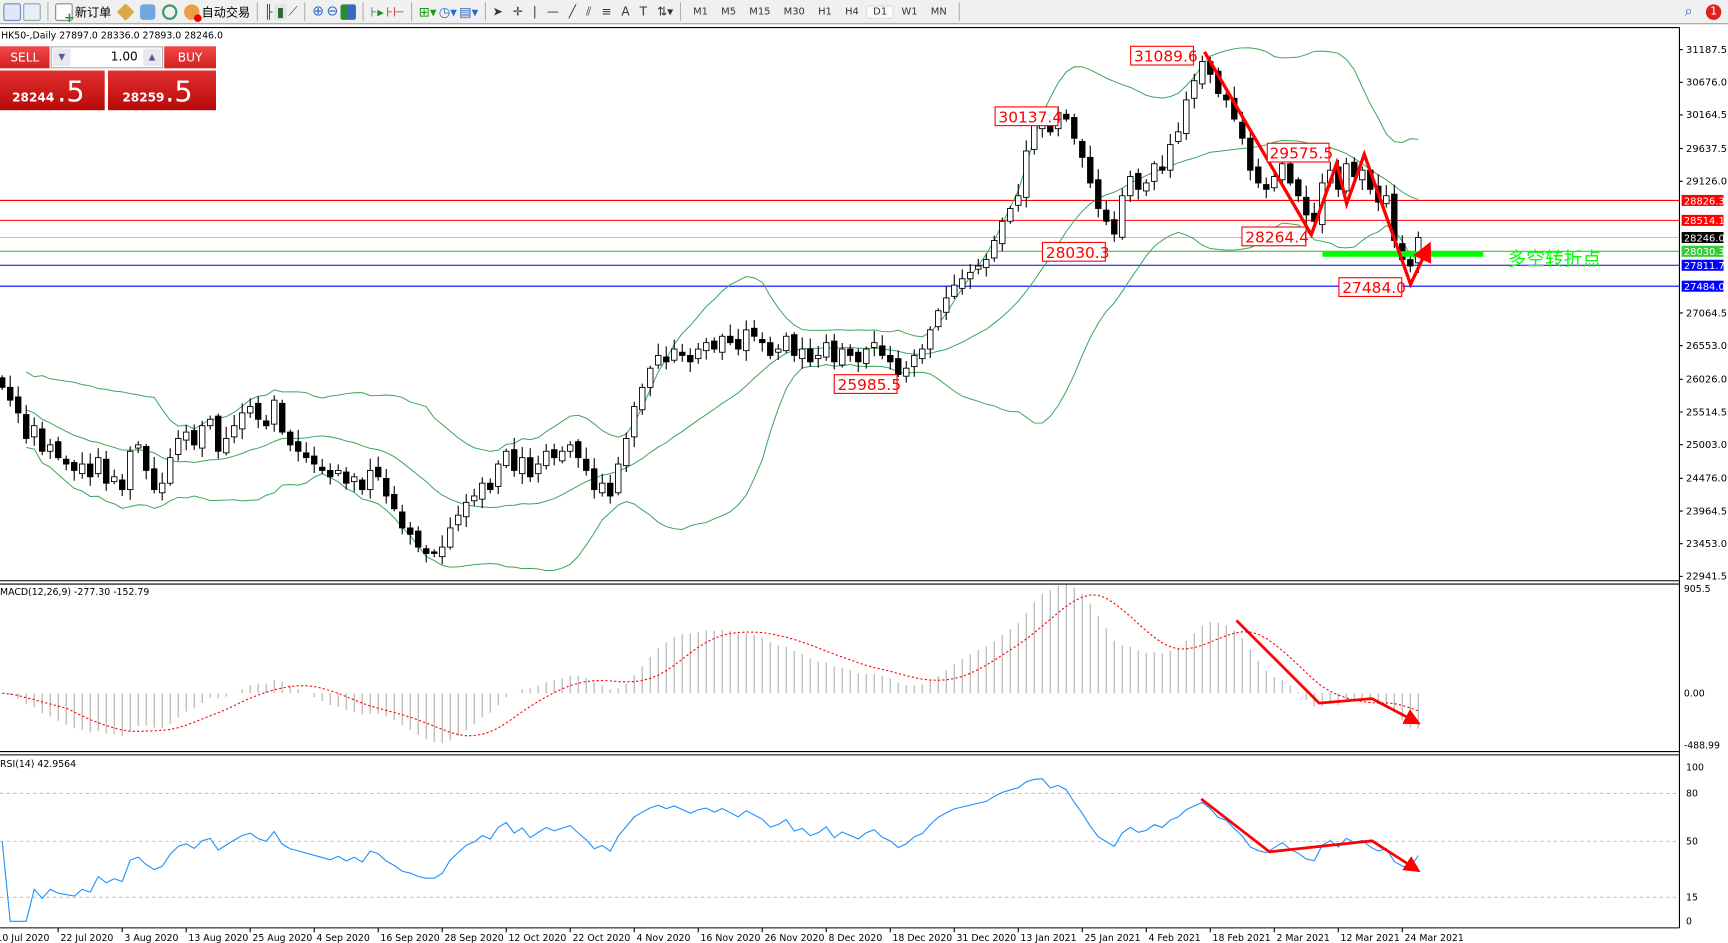 This screenshot has height=943, width=1728. What do you see at coordinates (497, 11) in the screenshot?
I see `cursor-icon: ➤` at bounding box center [497, 11].